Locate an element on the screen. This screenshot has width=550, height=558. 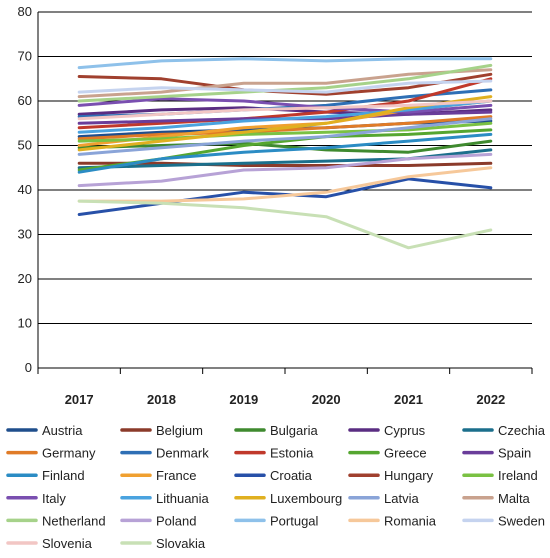
legend-label-spain: Spain is located at coordinates (514, 453).